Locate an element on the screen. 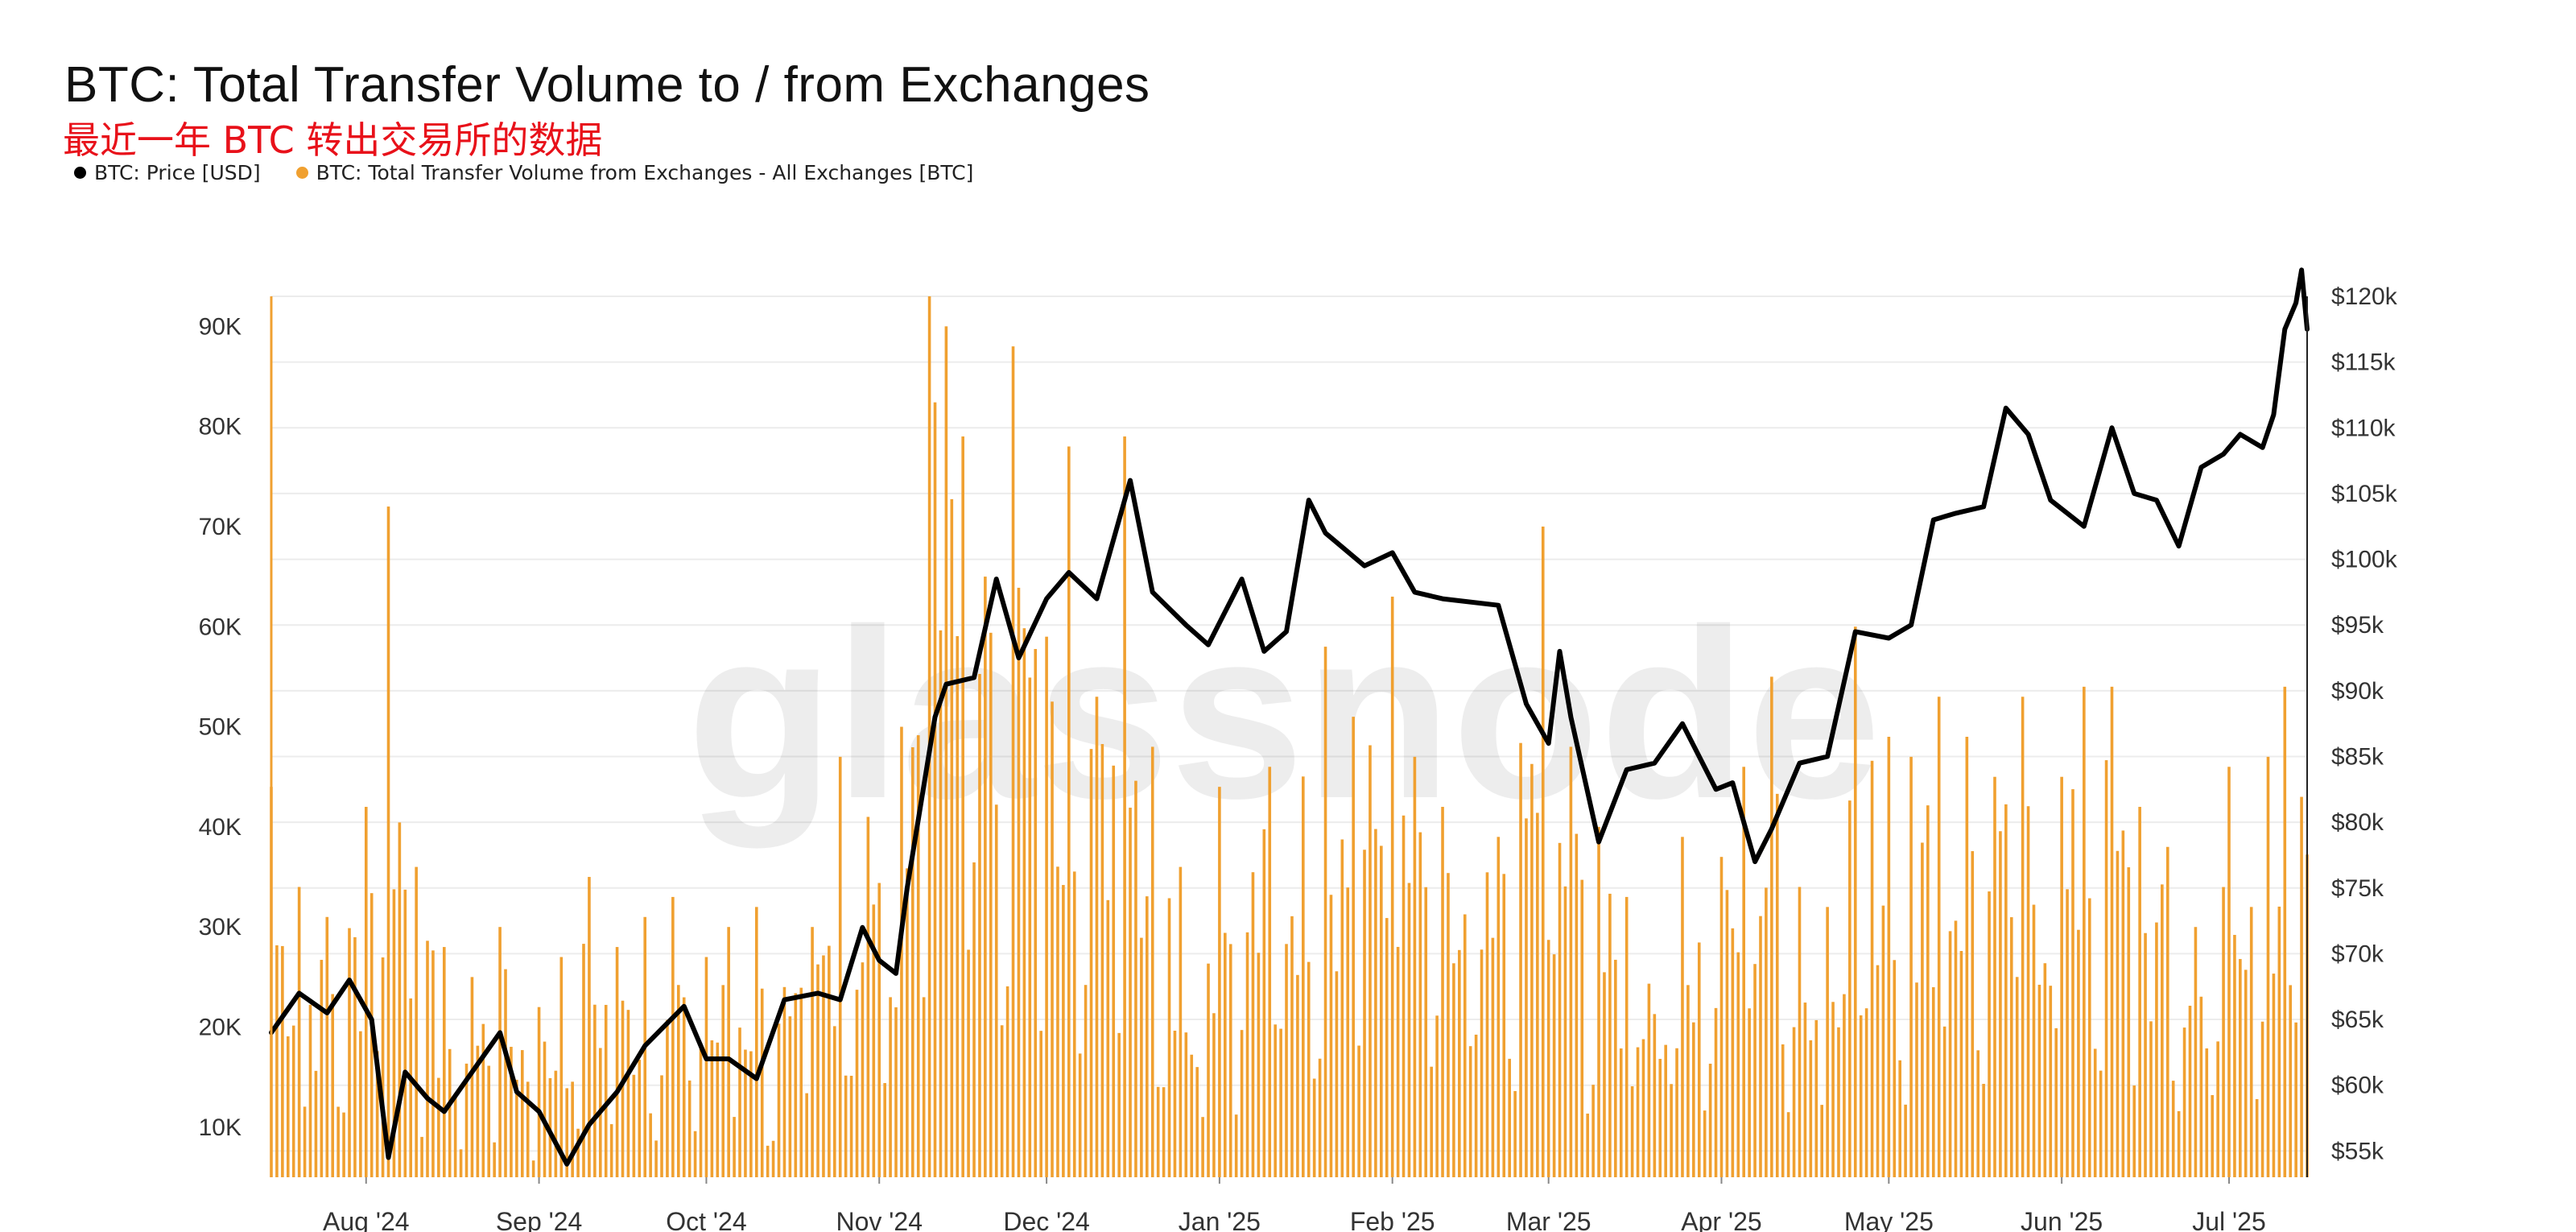 The width and height of the screenshot is (2576, 1232). x-tick-label: Nov '24 is located at coordinates (879, 1219).